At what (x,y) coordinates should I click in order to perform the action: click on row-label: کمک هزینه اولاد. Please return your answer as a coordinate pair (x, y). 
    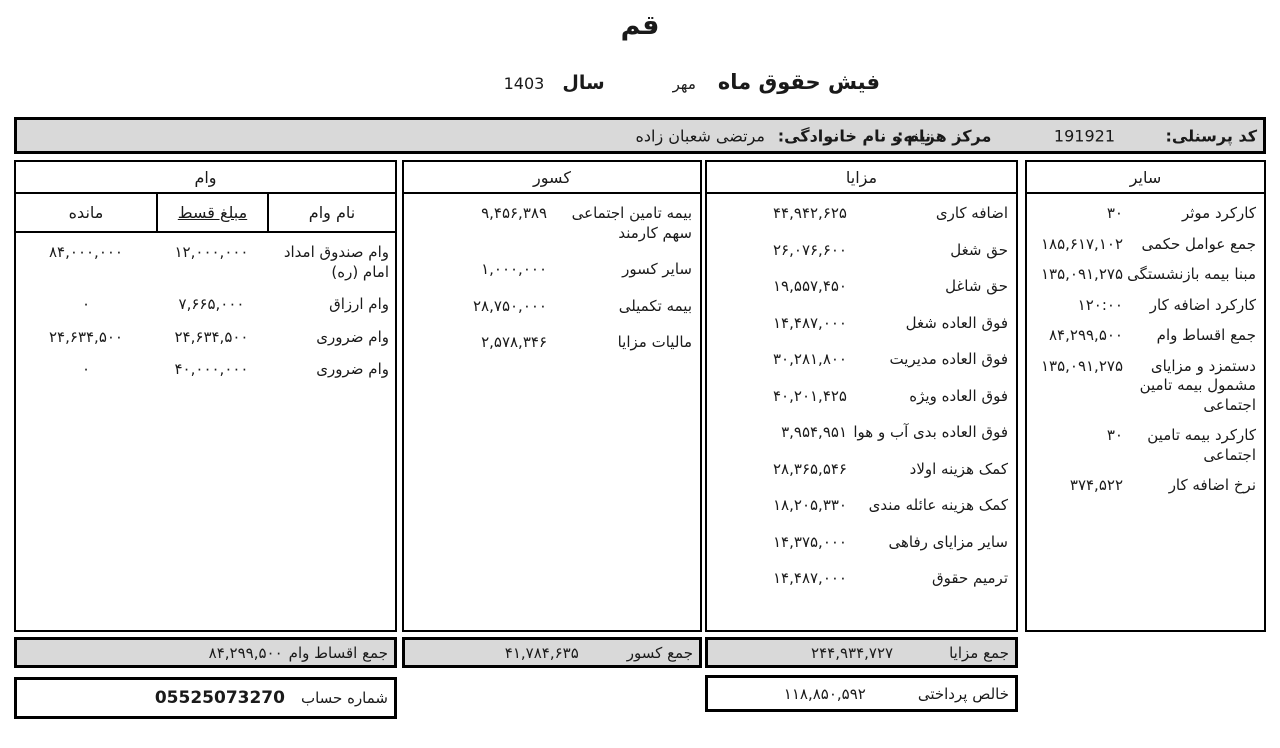
    Looking at the image, I should click on (958, 468).